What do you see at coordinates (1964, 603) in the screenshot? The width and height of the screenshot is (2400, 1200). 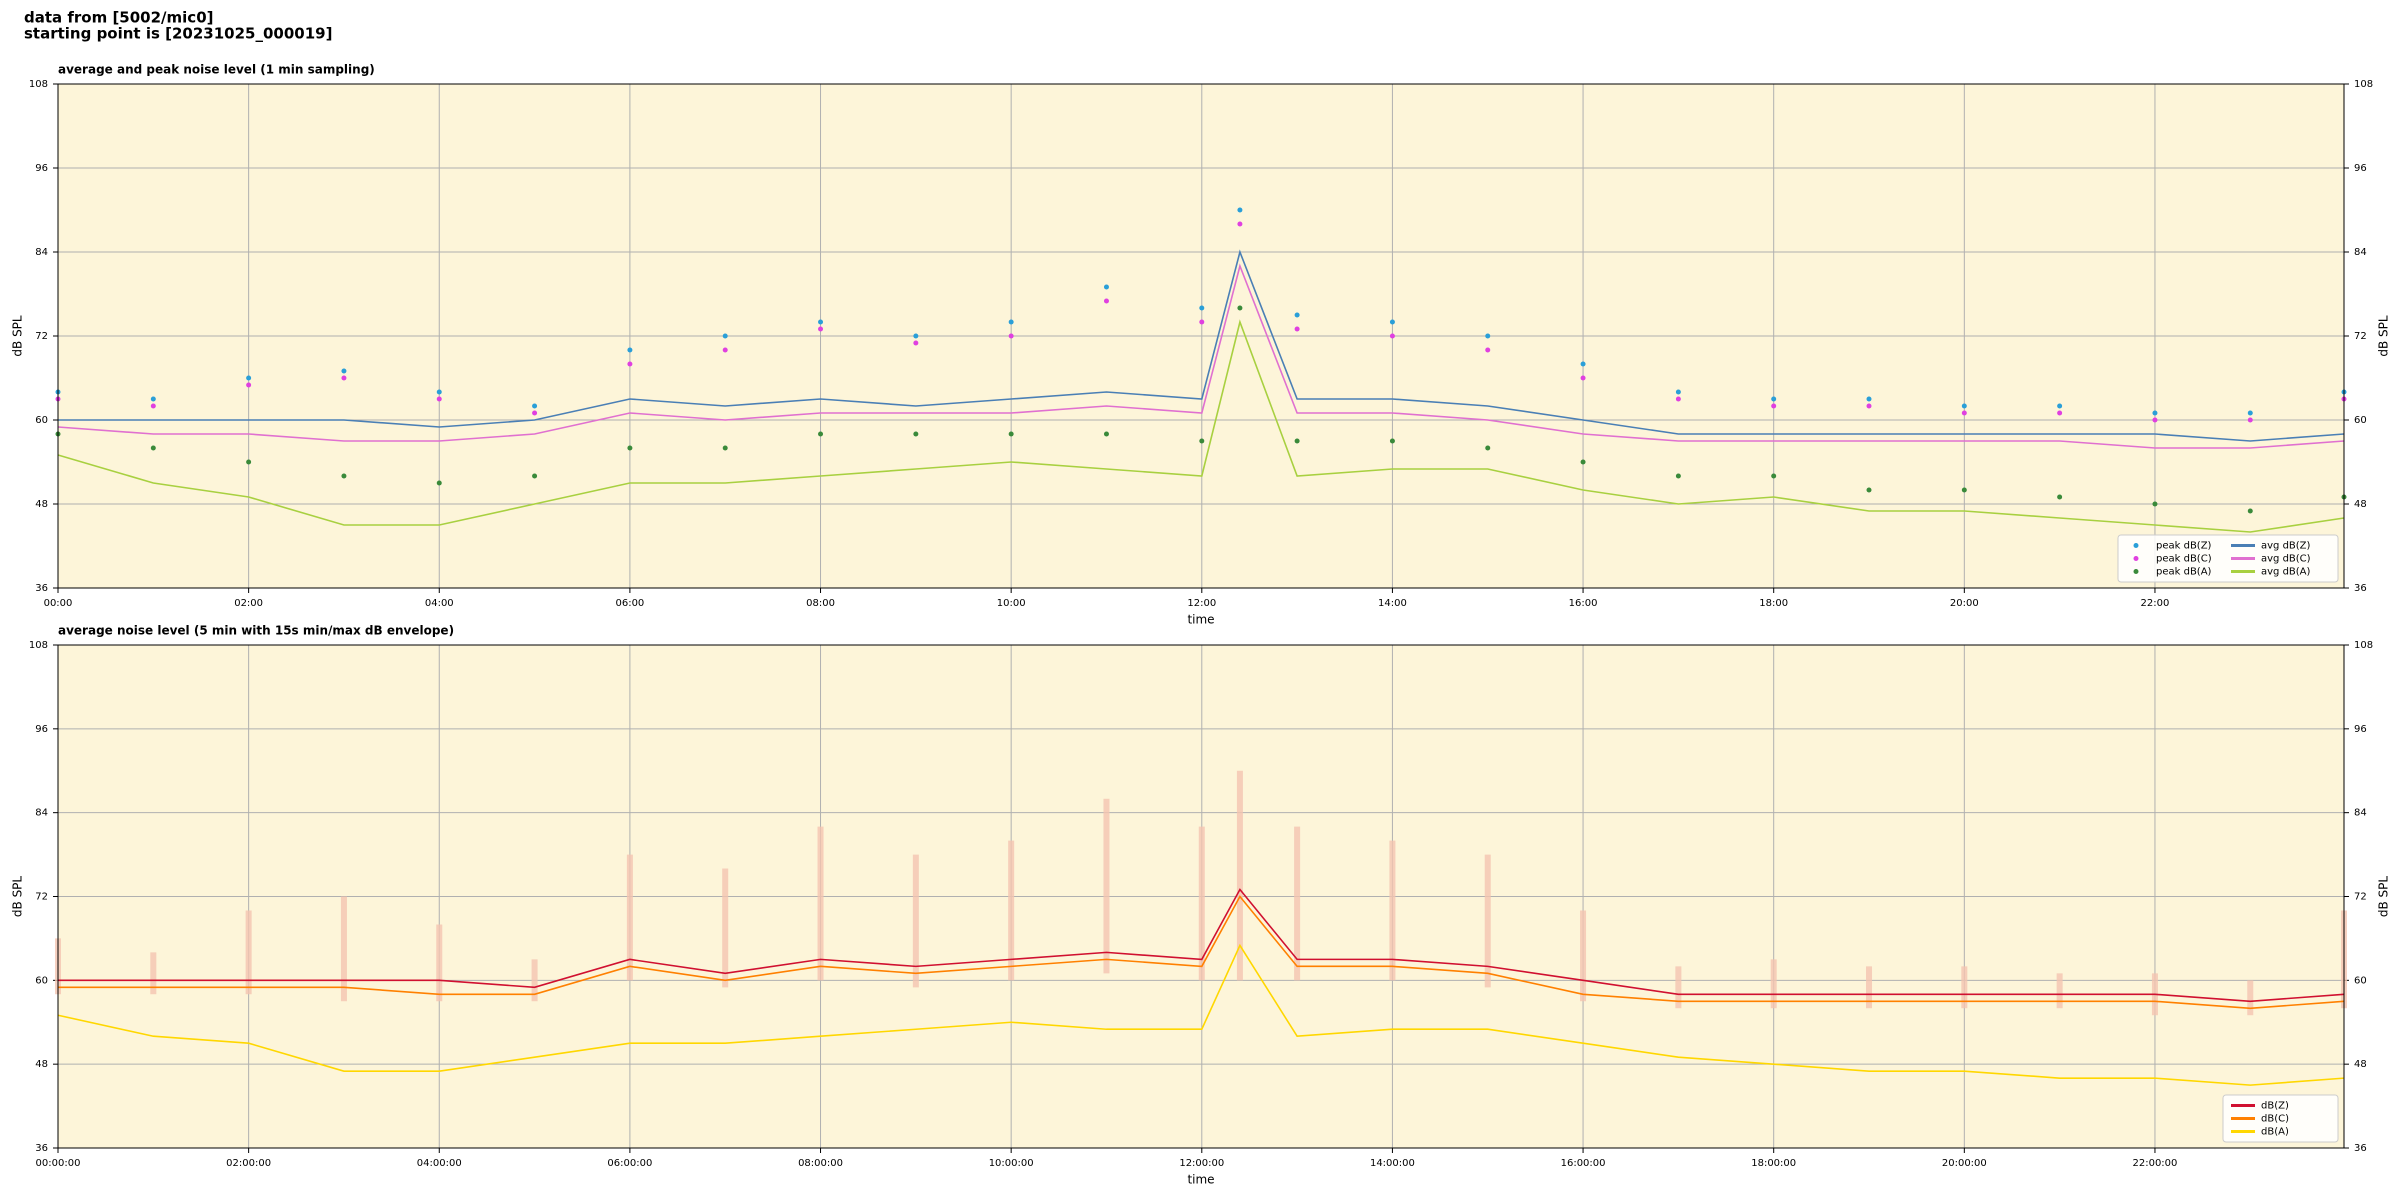 I see `x-tick-label: 20:00` at bounding box center [1964, 603].